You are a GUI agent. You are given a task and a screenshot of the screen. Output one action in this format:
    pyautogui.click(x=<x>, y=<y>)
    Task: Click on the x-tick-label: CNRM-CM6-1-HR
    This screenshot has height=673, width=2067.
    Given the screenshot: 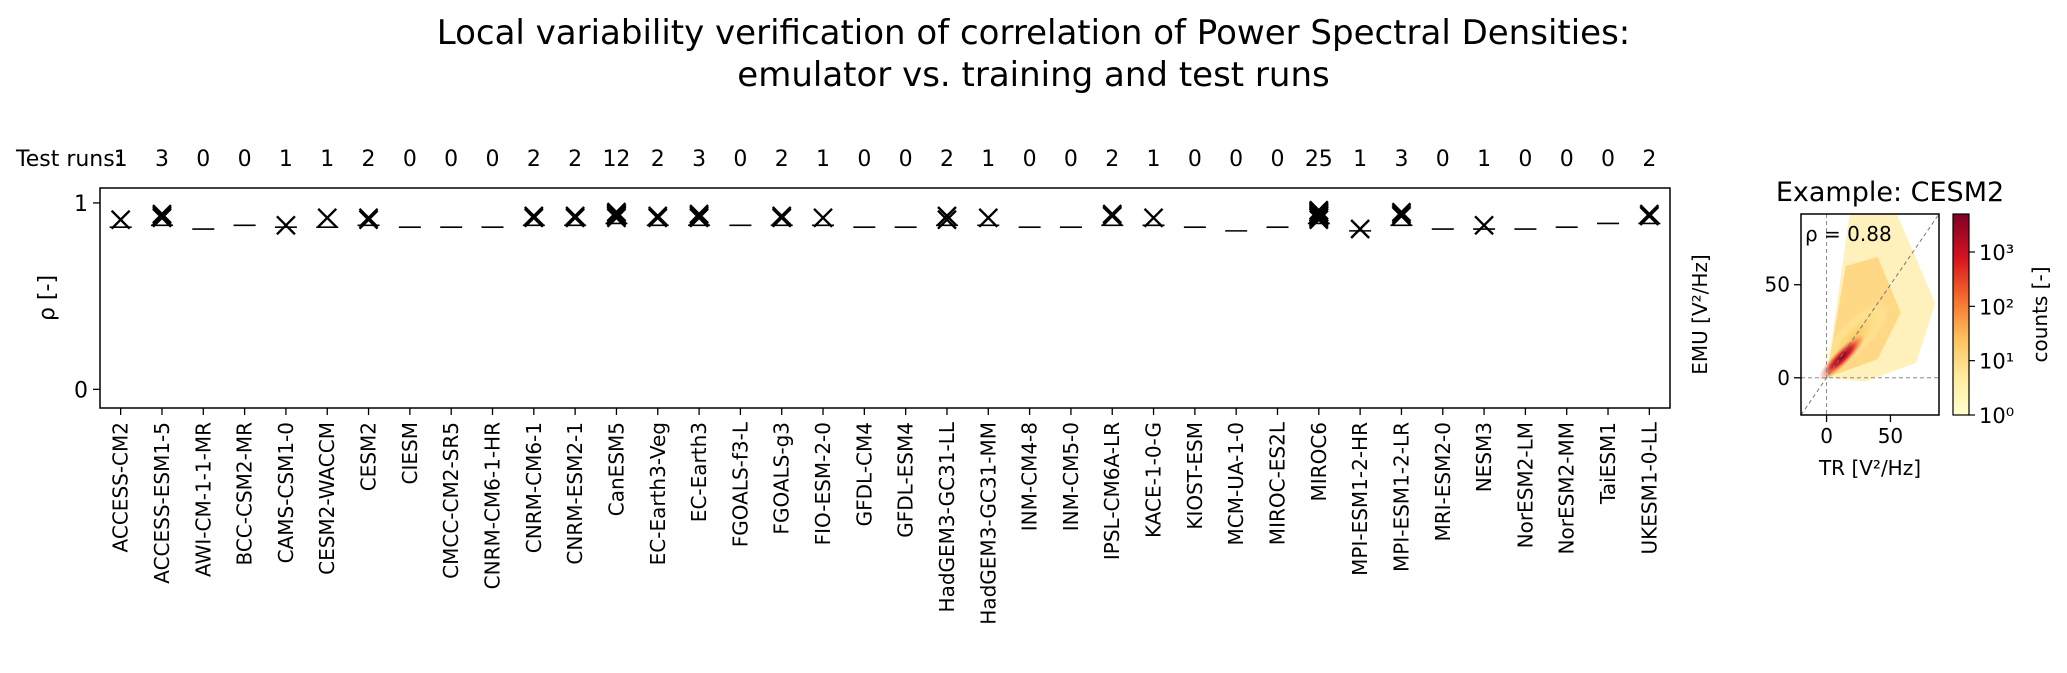 What is the action you would take?
    pyautogui.click(x=493, y=505)
    